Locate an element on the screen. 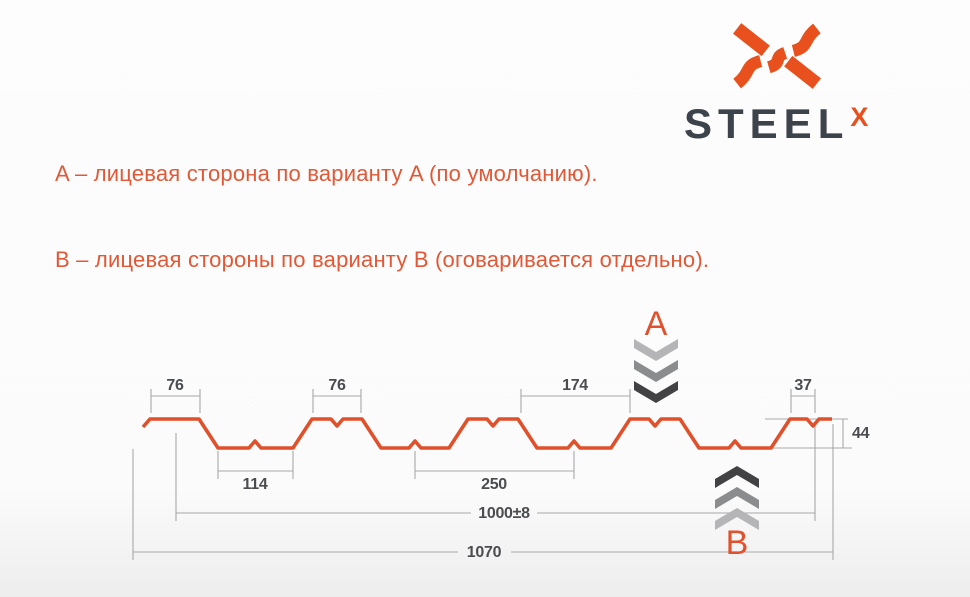 The height and width of the screenshot is (597, 970). dim-76-left: 76 is located at coordinates (175, 395).